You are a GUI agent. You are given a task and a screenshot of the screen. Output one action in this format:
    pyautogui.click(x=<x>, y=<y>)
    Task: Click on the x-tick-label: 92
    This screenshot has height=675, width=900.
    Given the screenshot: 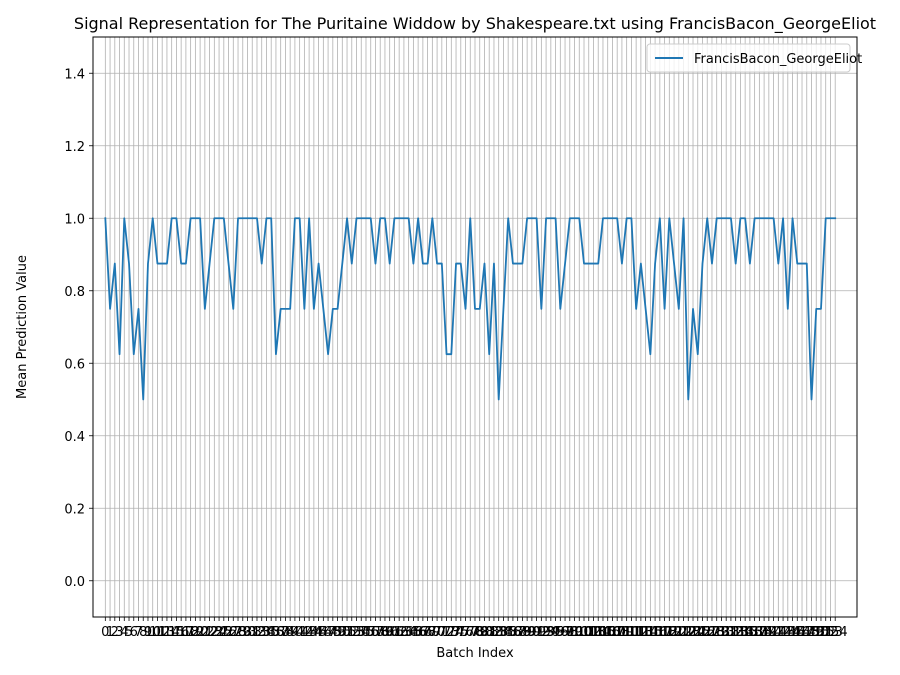 What is the action you would take?
    pyautogui.click(x=541, y=632)
    